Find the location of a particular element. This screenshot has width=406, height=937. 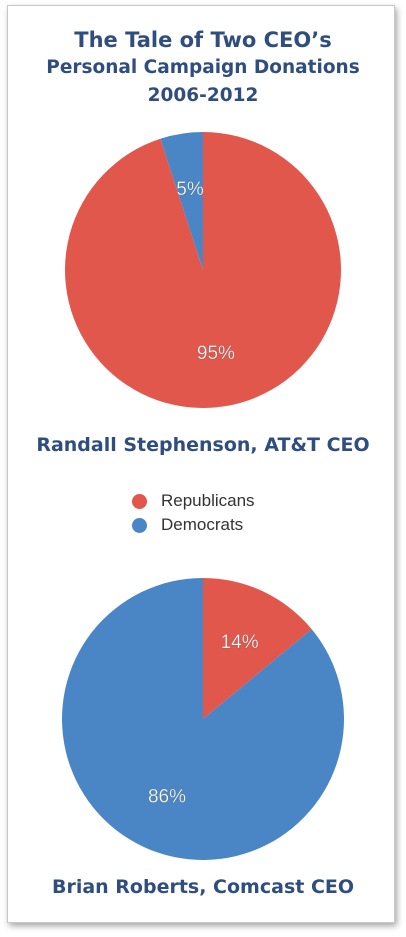

legend: Republicans Democrats is located at coordinates (193, 513).